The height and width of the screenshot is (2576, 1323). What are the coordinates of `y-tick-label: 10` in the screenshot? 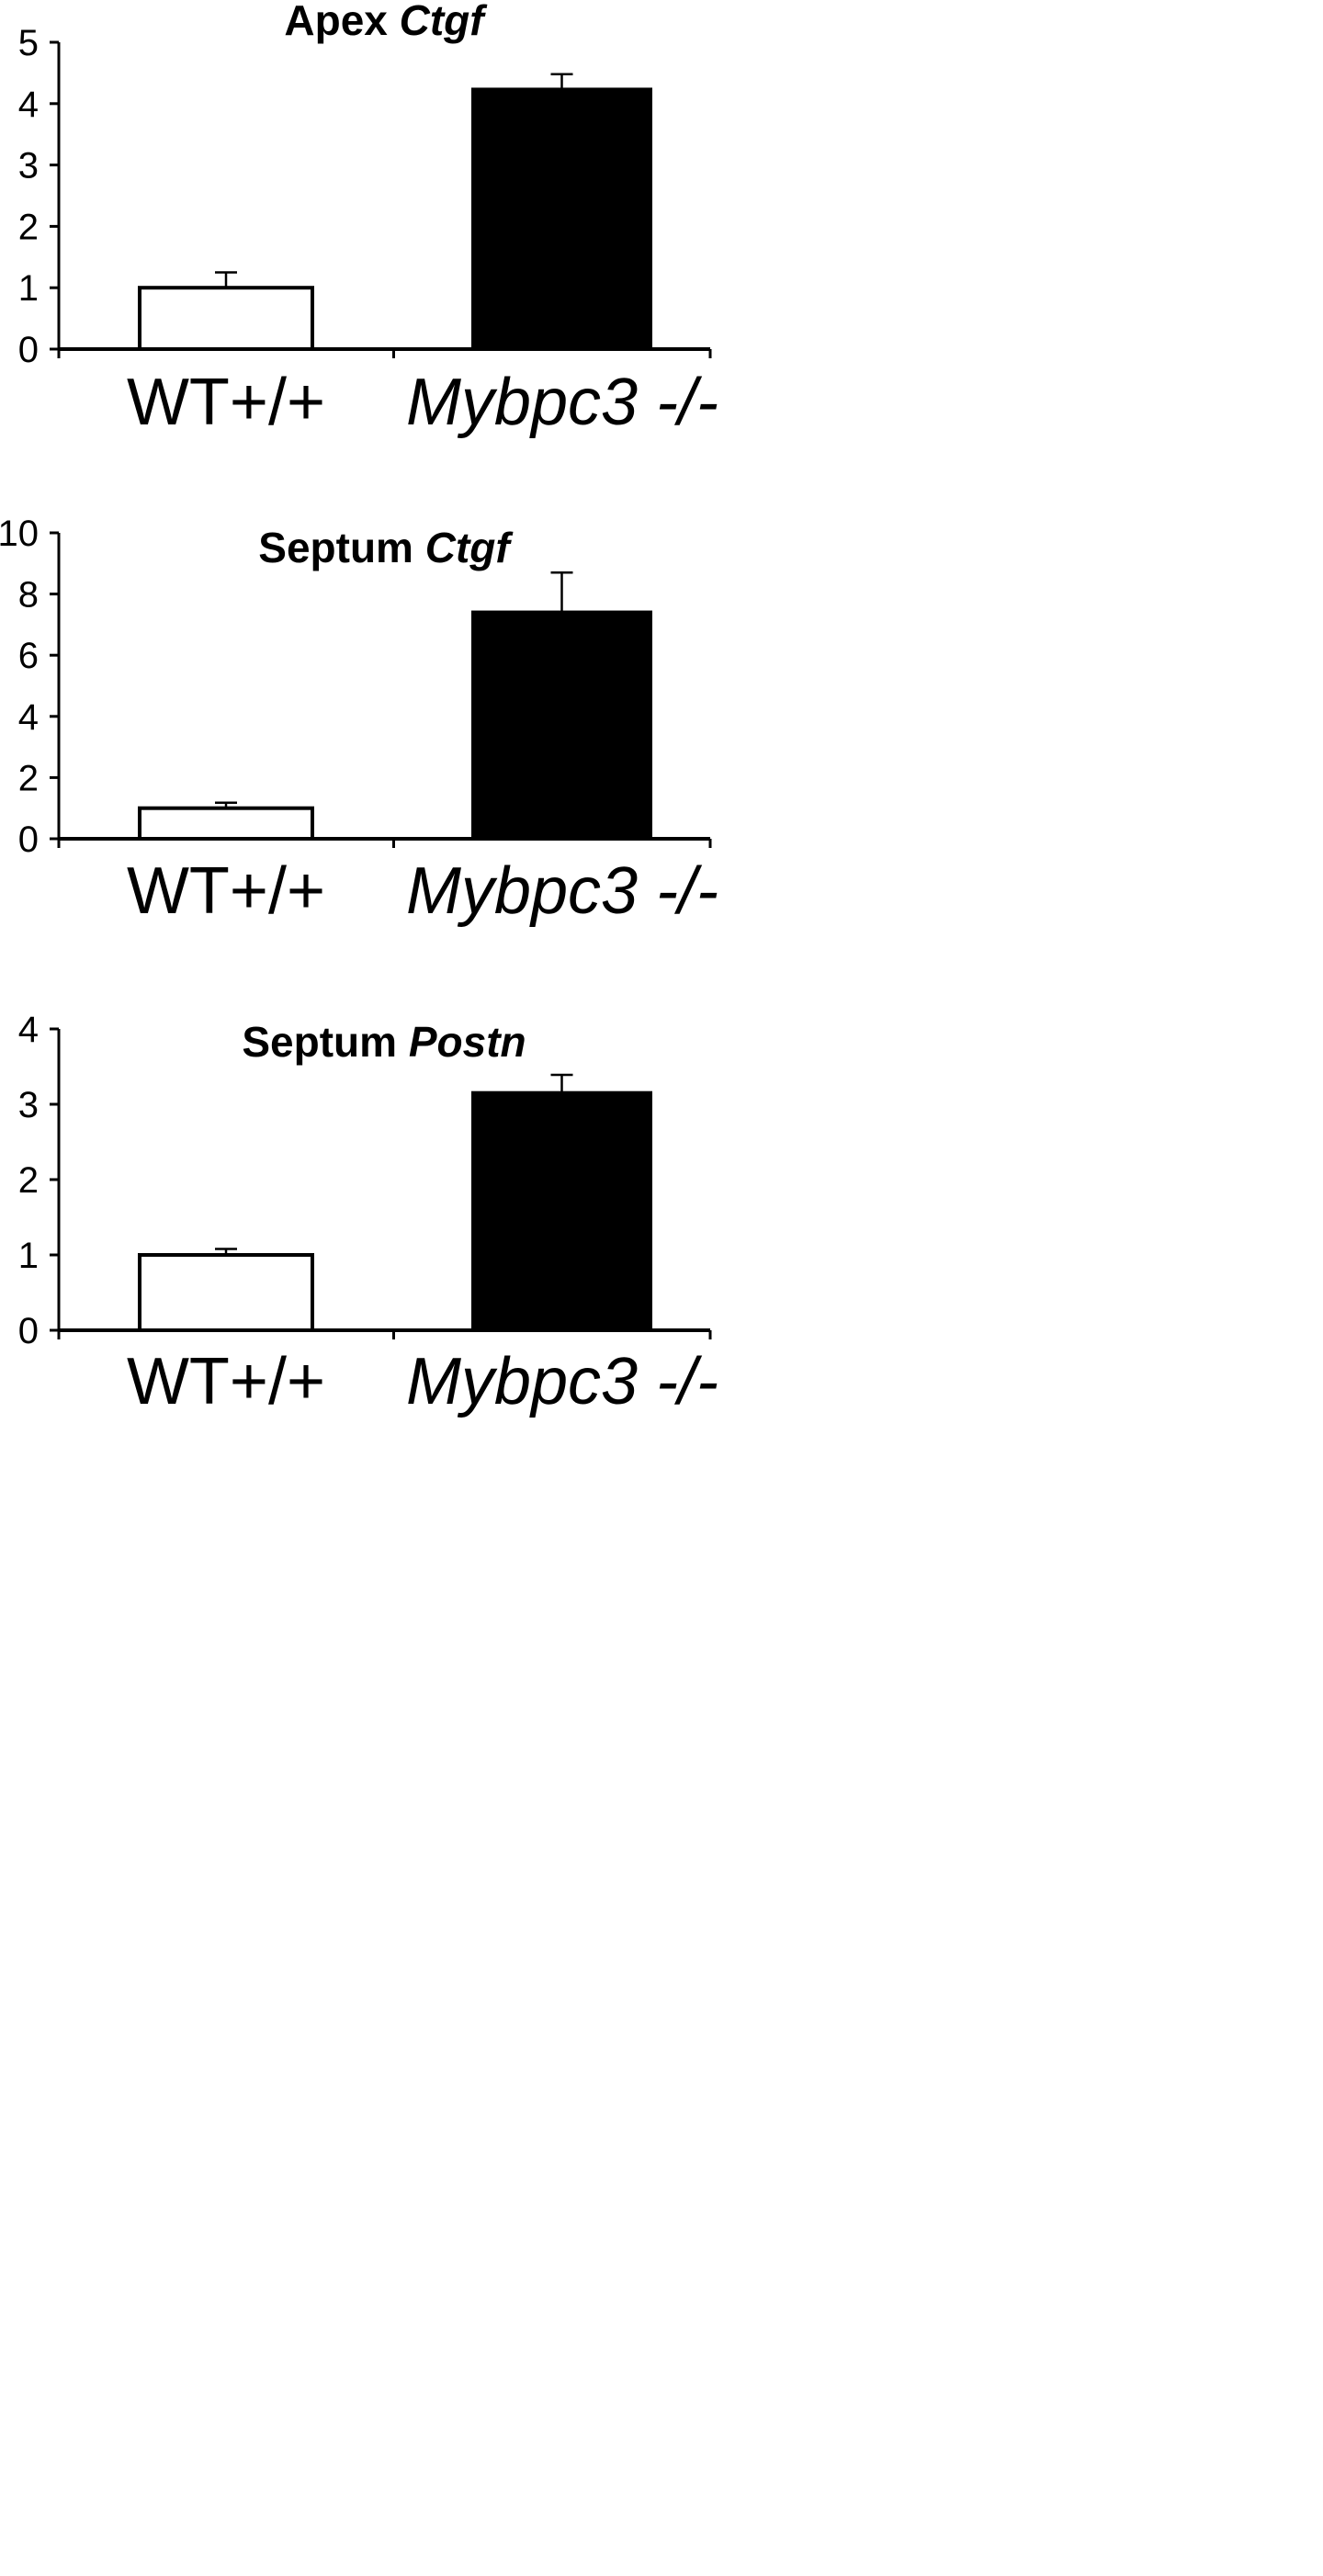 It's located at (19, 534).